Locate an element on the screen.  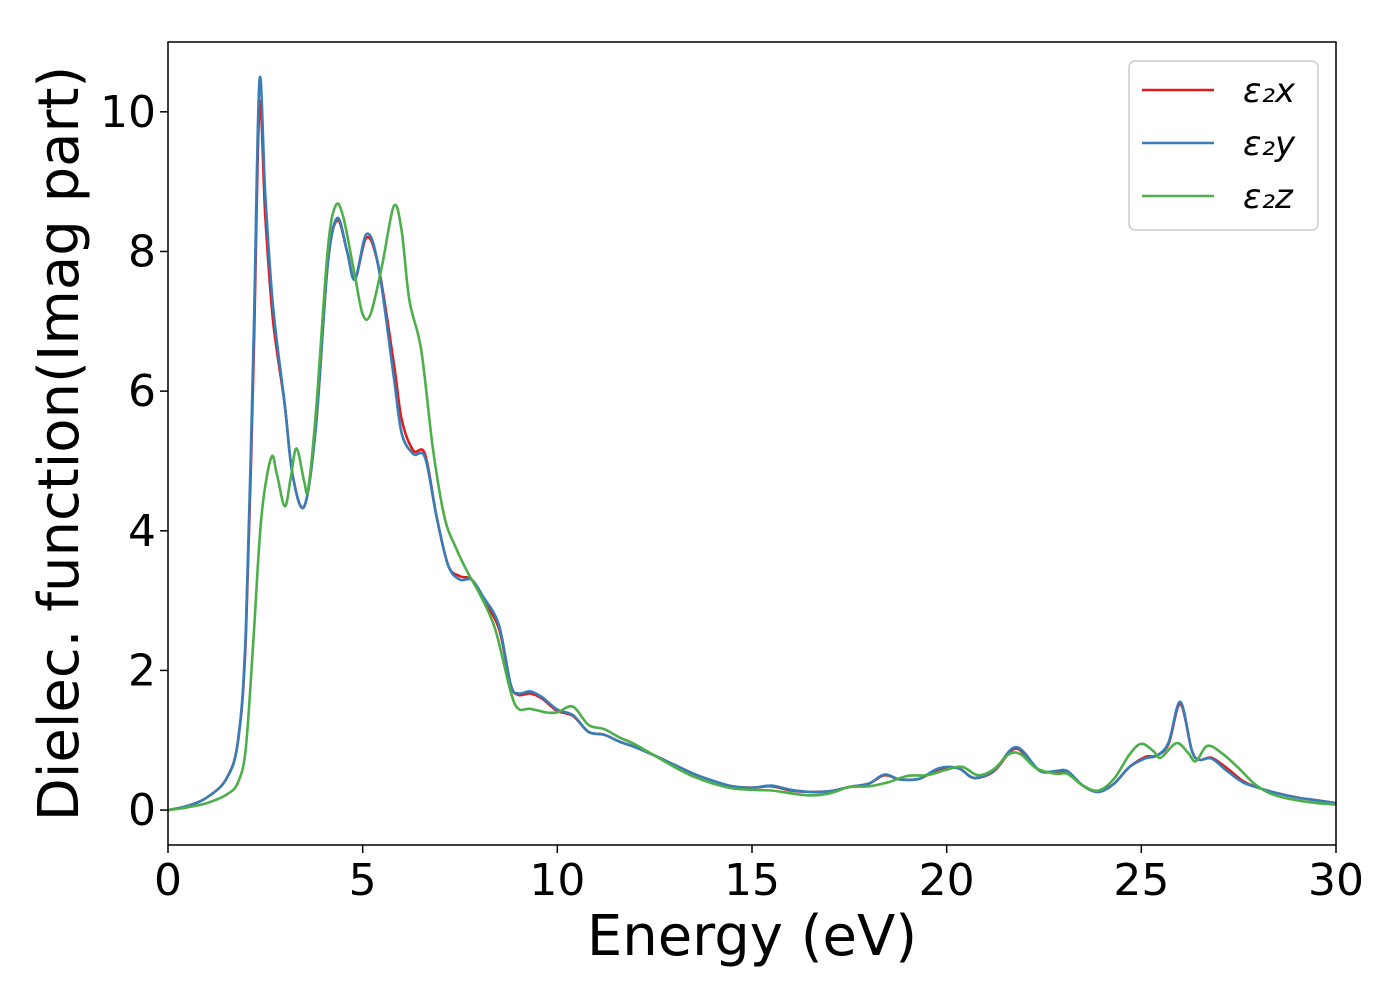
legend: ε₂x ε₂y ε₂z is located at coordinates (1223, 145).